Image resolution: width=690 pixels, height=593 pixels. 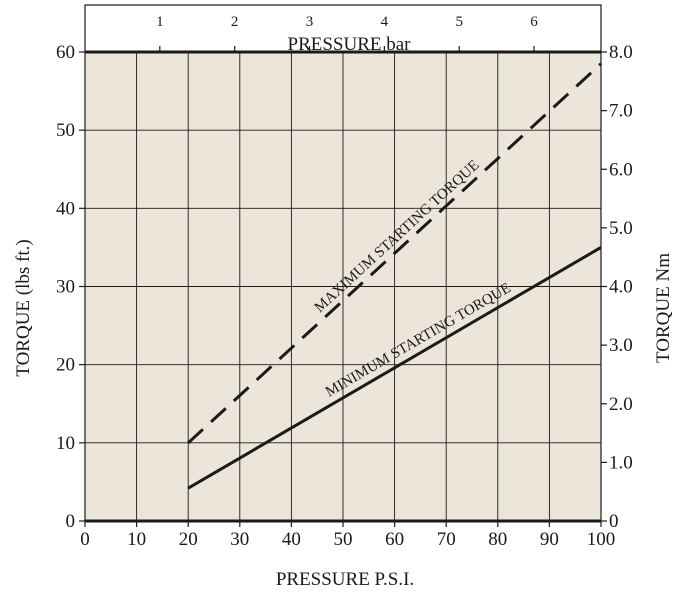 What do you see at coordinates (235, 22) in the screenshot?
I see `x2-tick-label: 2` at bounding box center [235, 22].